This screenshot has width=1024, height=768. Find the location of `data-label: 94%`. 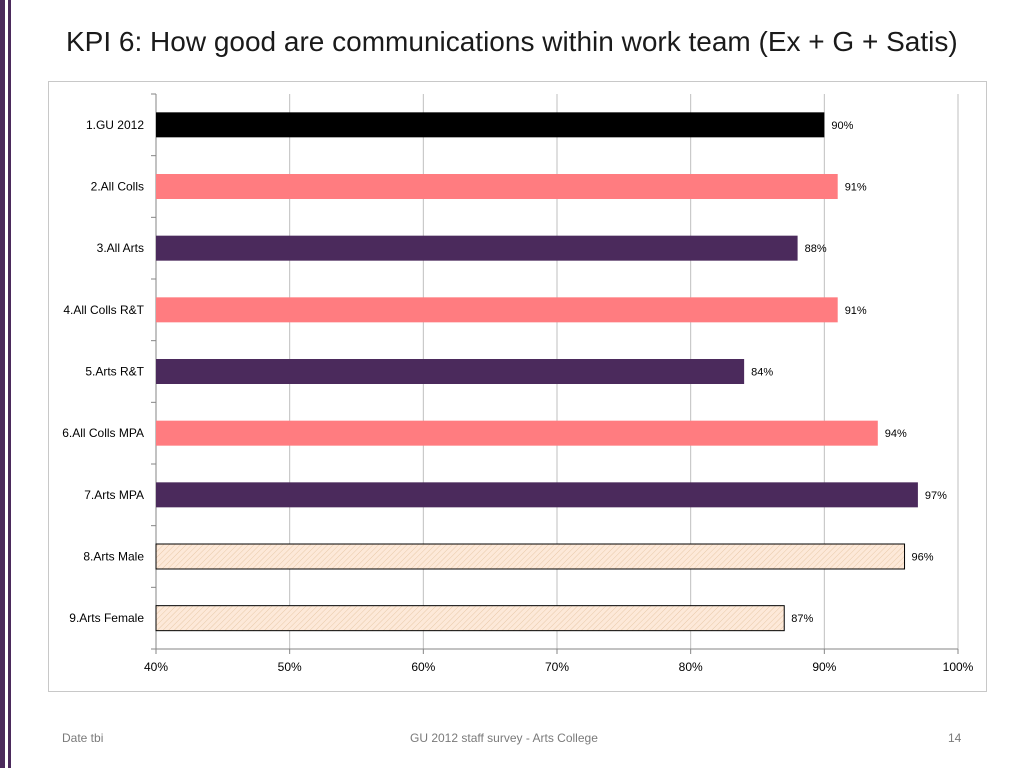

data-label: 94% is located at coordinates (896, 434).